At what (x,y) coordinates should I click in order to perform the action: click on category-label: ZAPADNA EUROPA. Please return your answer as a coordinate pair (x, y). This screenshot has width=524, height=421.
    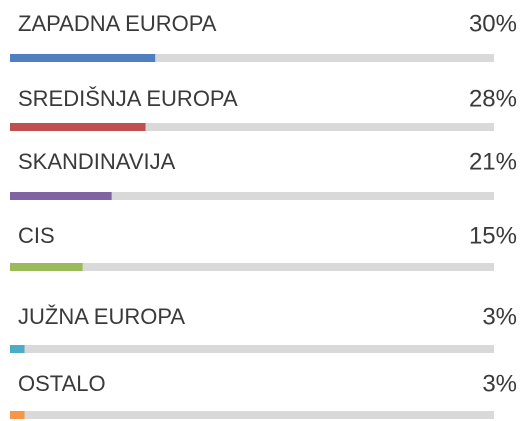
    Looking at the image, I should click on (117, 23).